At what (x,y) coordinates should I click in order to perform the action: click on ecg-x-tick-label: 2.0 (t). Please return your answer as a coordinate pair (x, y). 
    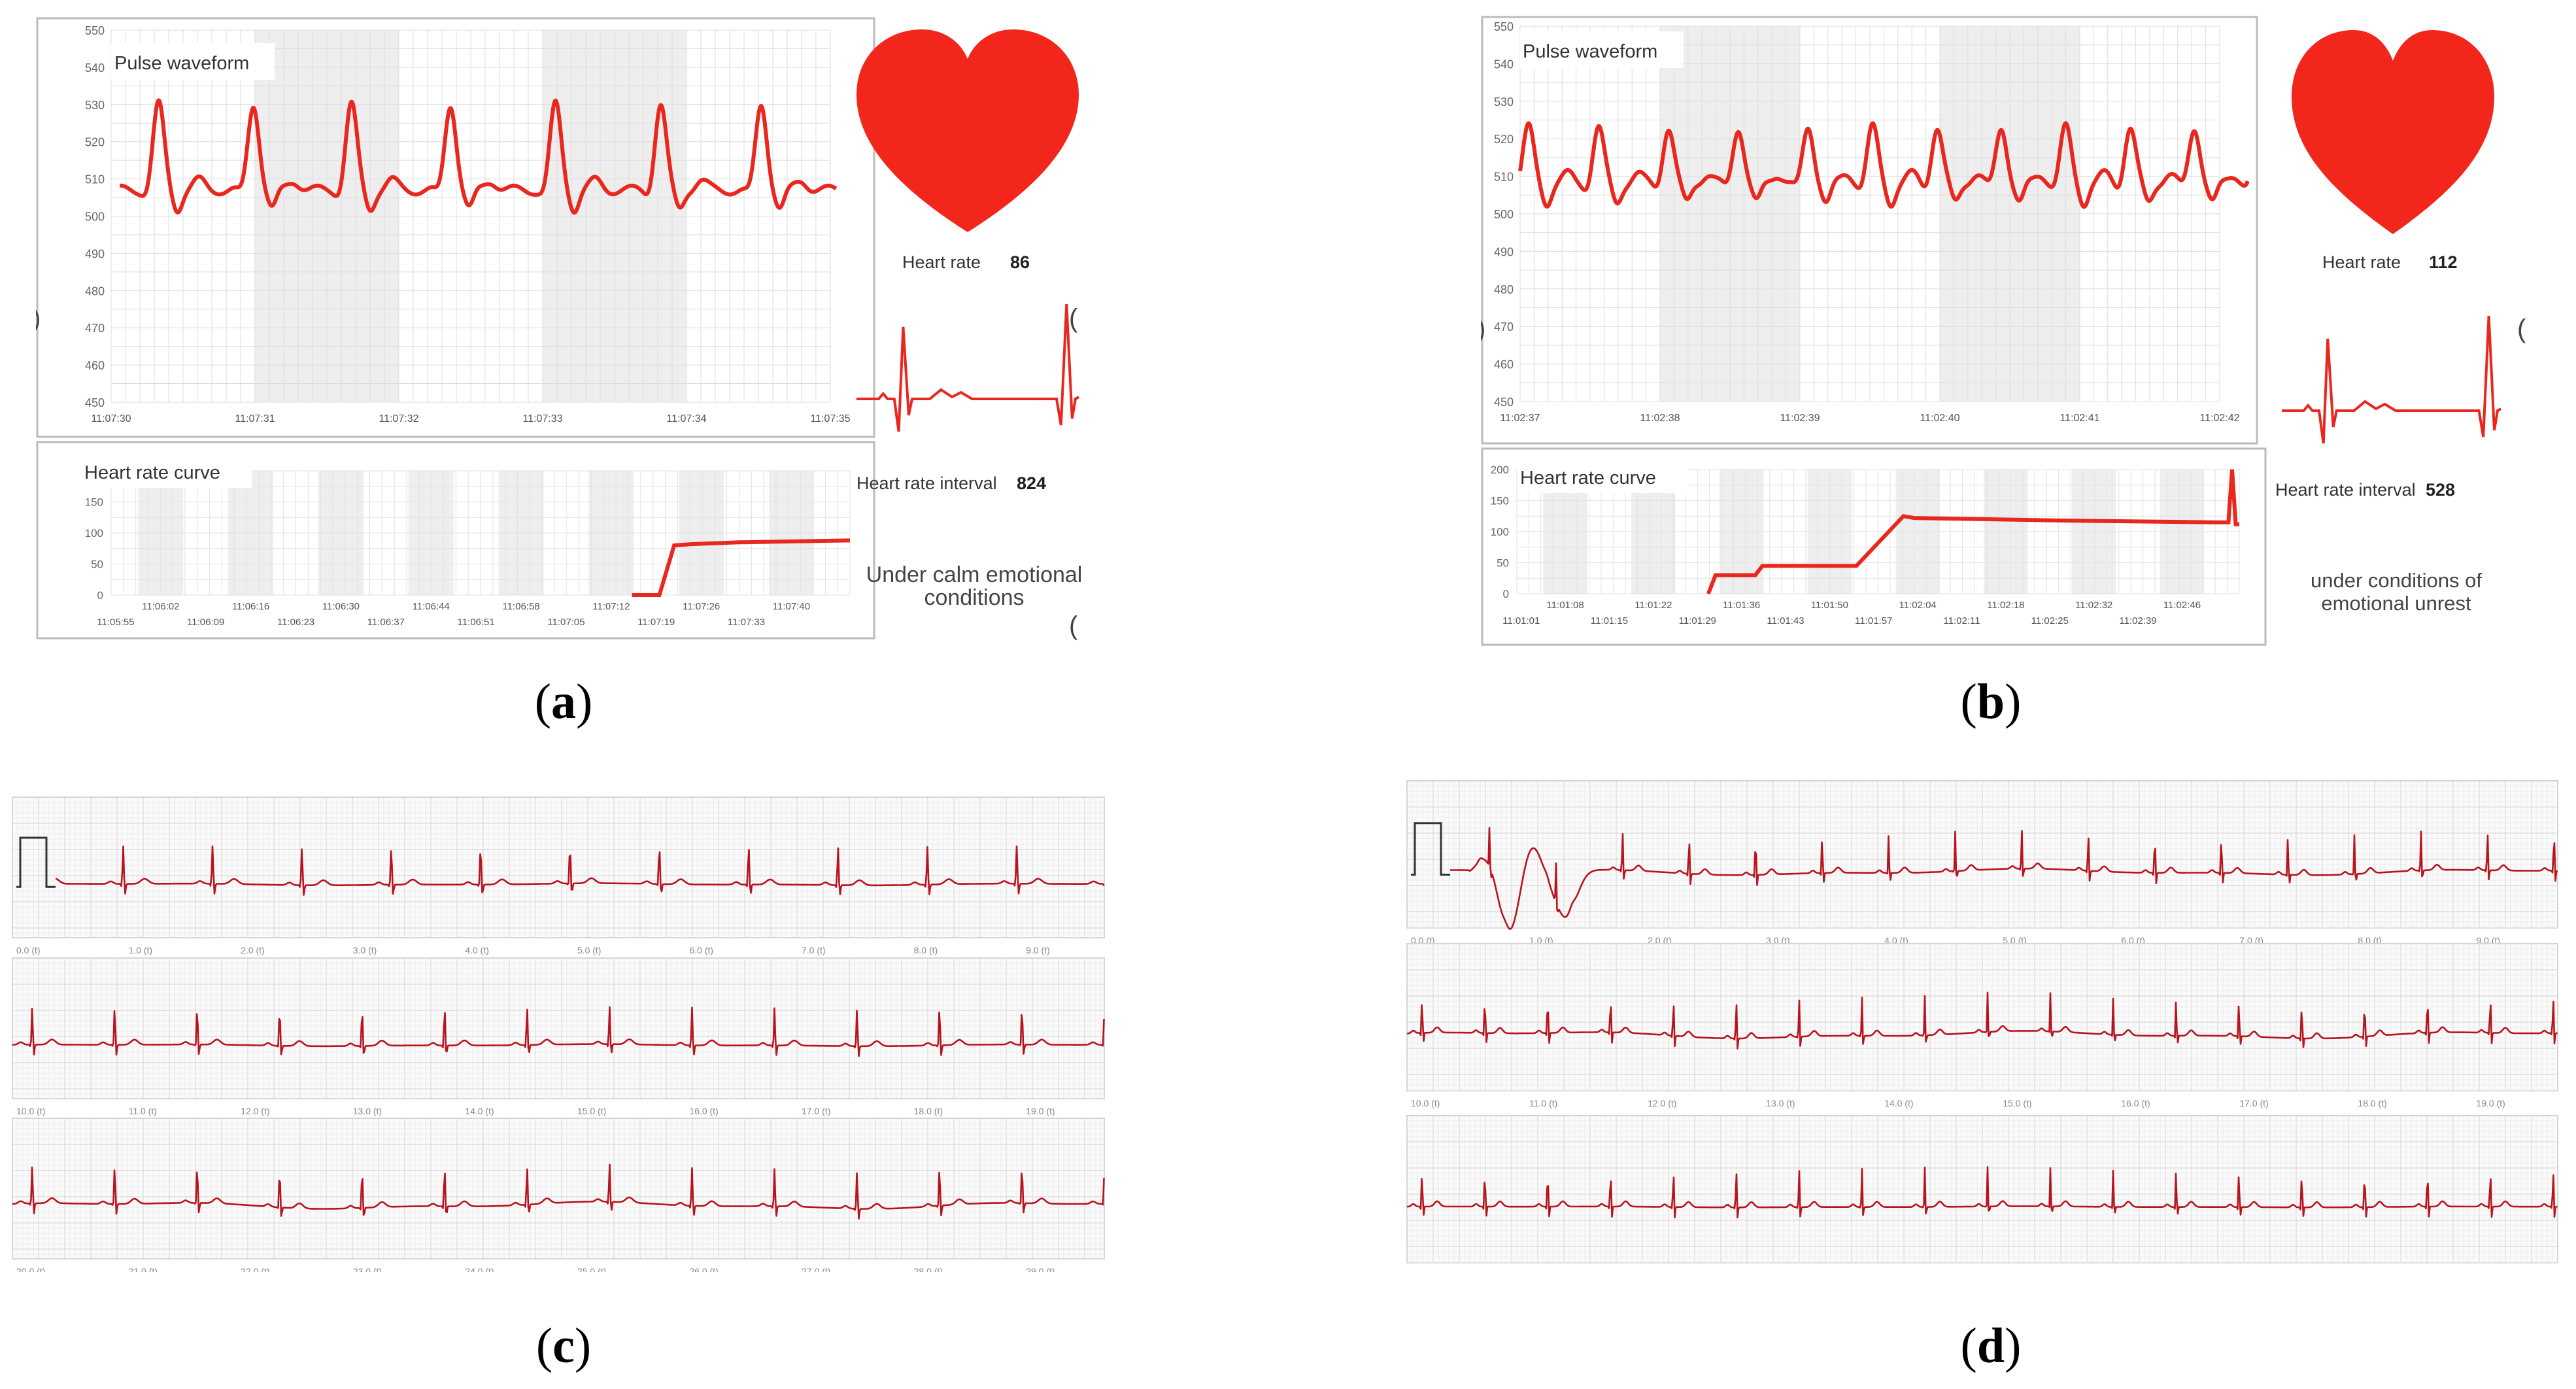
    Looking at the image, I should click on (253, 950).